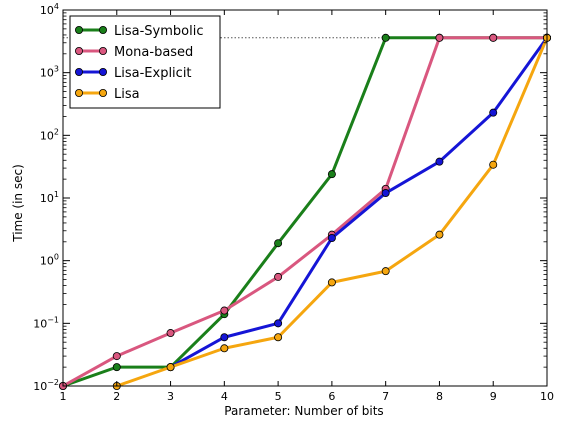 This screenshot has width=561, height=424. What do you see at coordinates (153, 52) in the screenshot?
I see `legend-label: Mona-based` at bounding box center [153, 52].